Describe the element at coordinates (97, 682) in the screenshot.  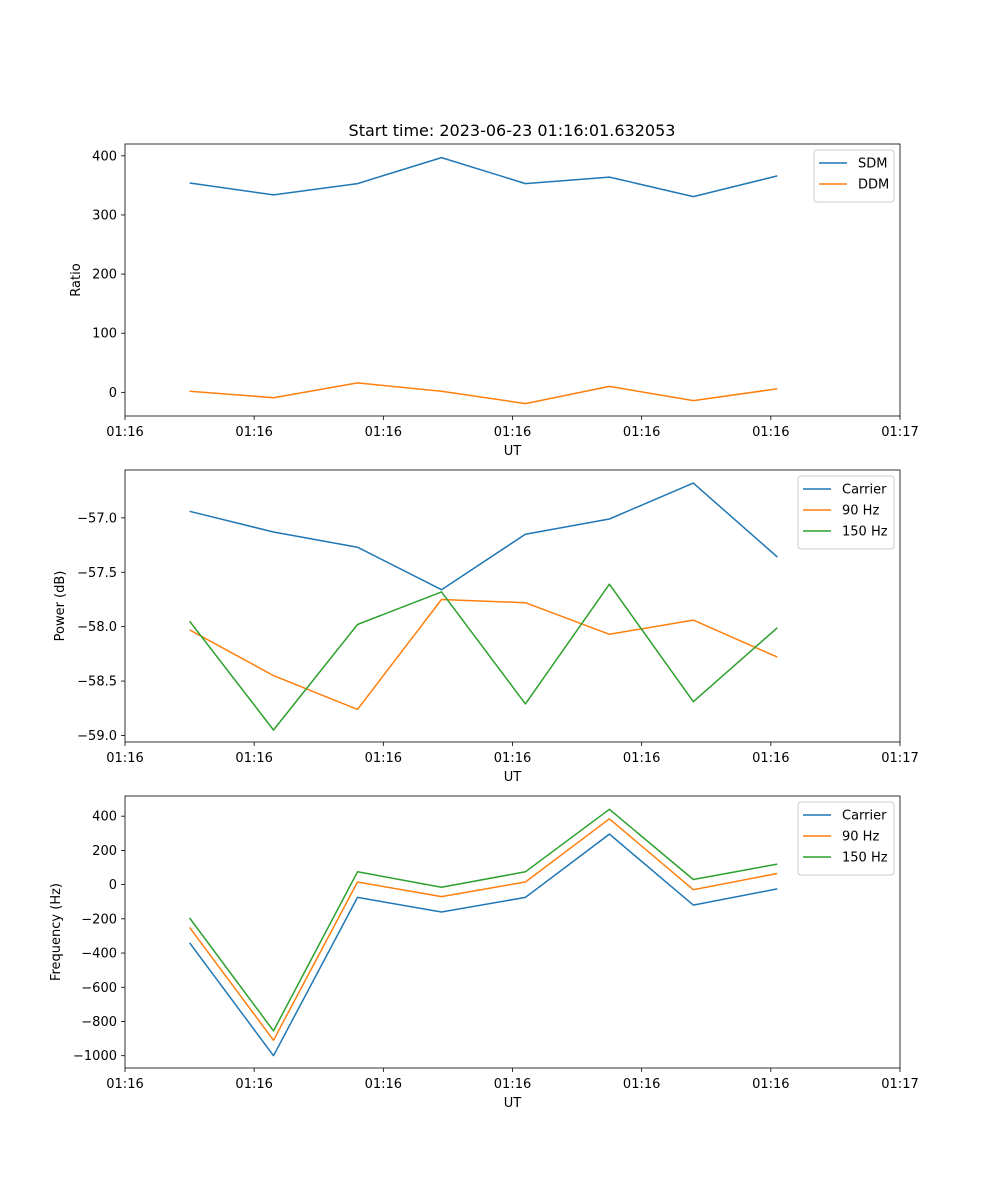
I see `y-tick-label: −58.5` at that location.